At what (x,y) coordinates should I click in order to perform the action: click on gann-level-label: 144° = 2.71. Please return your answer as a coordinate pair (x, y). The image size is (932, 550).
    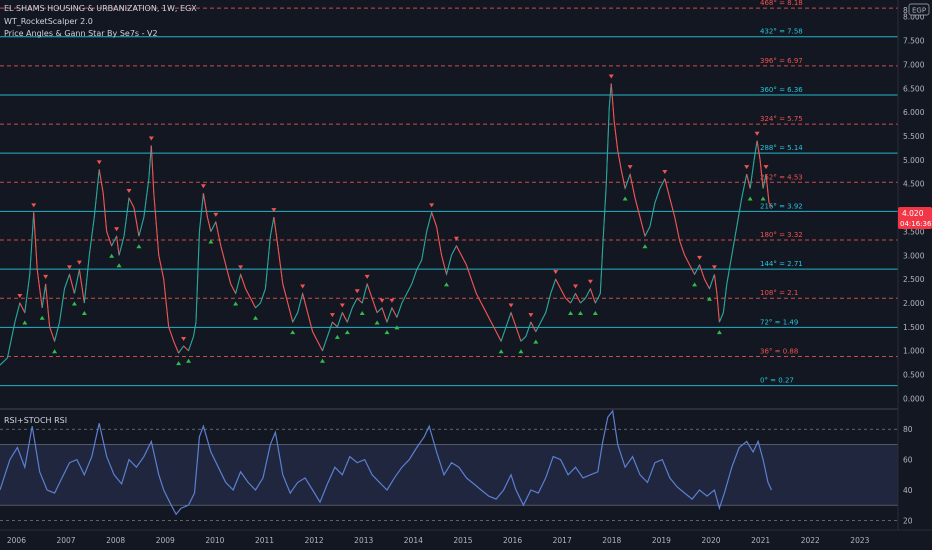
    Looking at the image, I should click on (781, 264).